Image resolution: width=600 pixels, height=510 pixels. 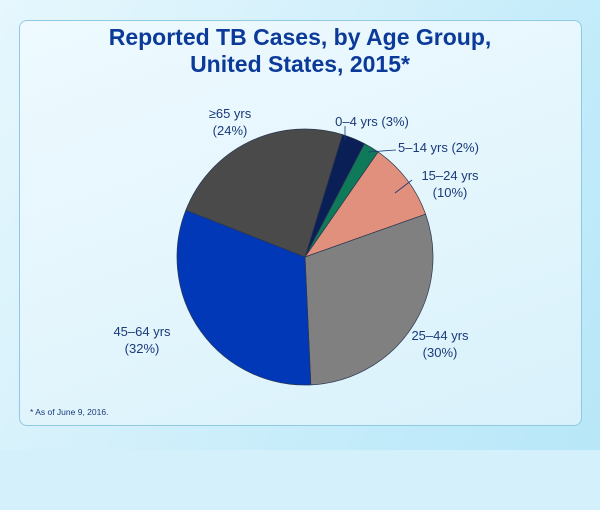 What do you see at coordinates (372, 121) in the screenshot?
I see `slice-label: 0–4 yrs (3%)` at bounding box center [372, 121].